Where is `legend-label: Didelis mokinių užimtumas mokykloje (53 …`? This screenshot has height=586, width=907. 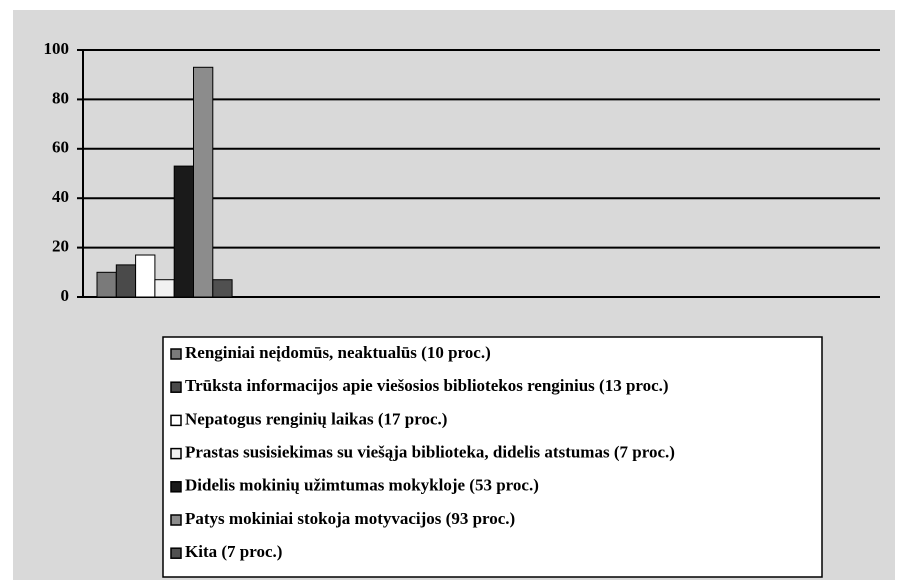 legend-label: Didelis mokinių užimtumas mokykloje (53 … is located at coordinates (362, 485).